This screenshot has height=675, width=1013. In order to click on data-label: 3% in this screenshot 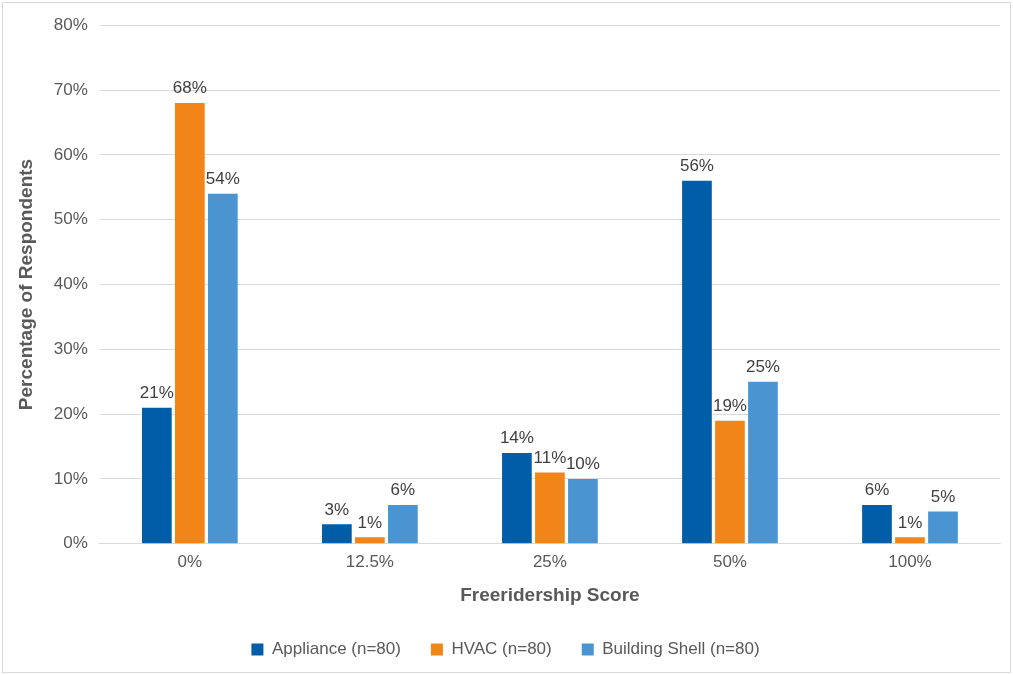, I will do `click(337, 509)`.